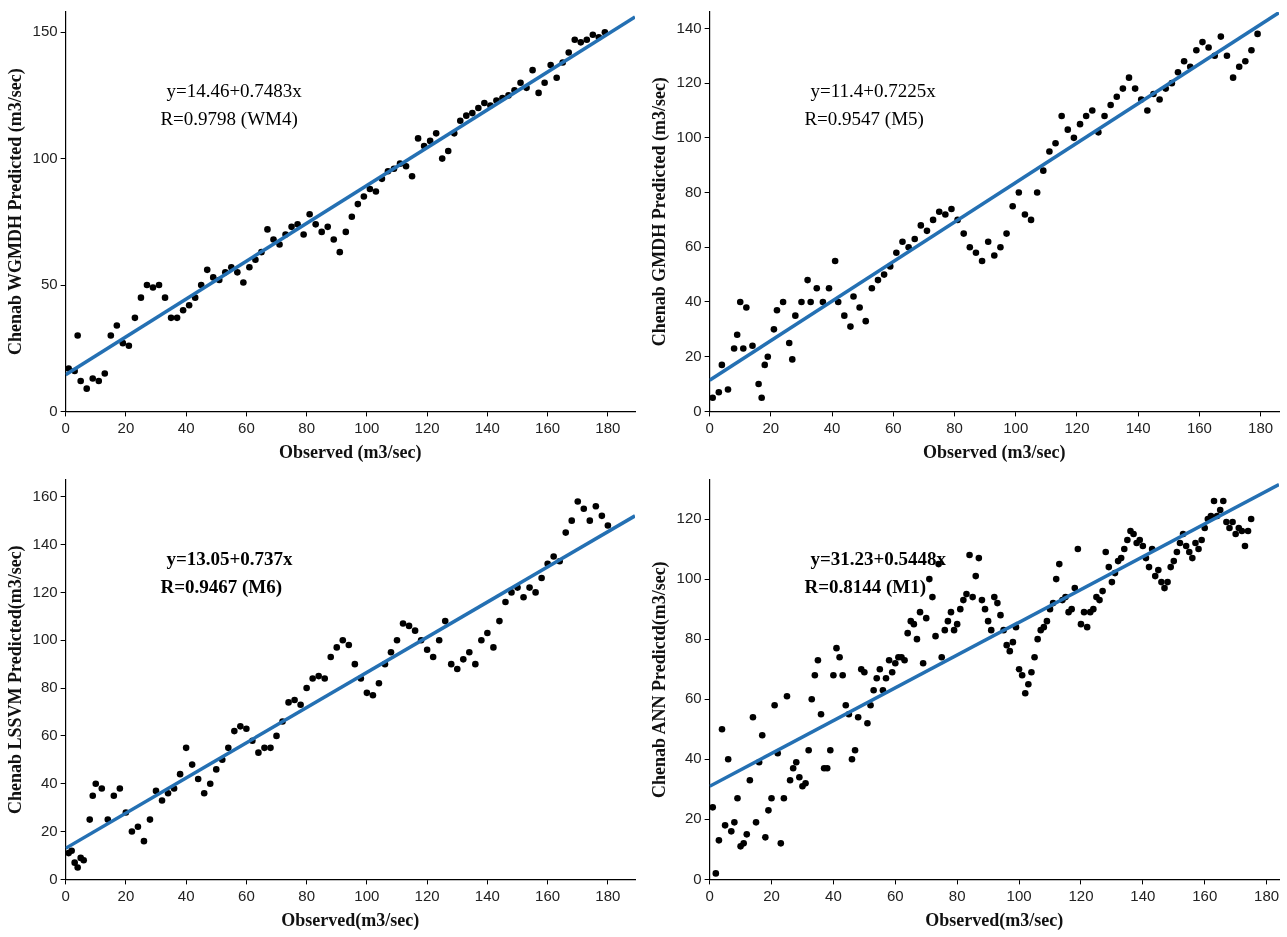  I want to click on y-tick-label: 160, so click(45, 495).